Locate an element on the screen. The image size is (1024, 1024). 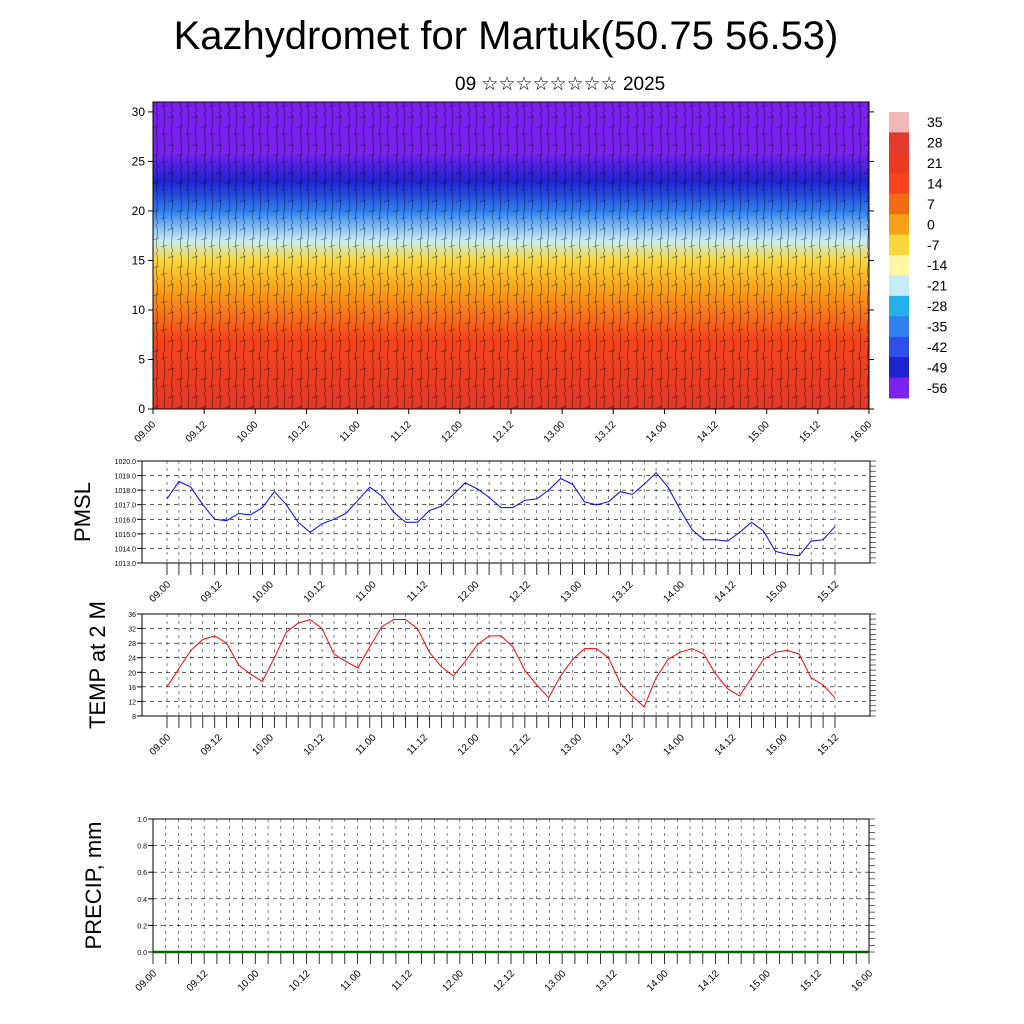
y-tick-label: 30 is located at coordinates (139, 112).